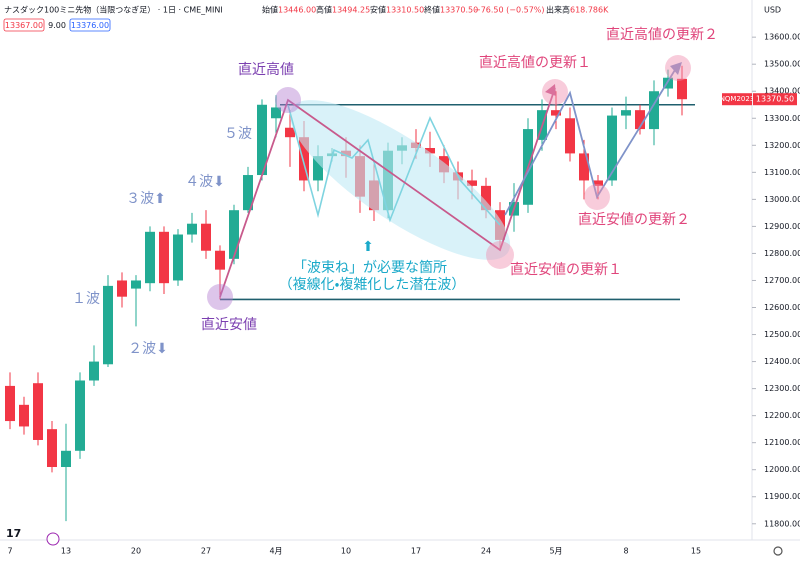 Image resolution: width=800 pixels, height=563 pixels. What do you see at coordinates (136, 551) in the screenshot?
I see `x-tick-label: 20` at bounding box center [136, 551].